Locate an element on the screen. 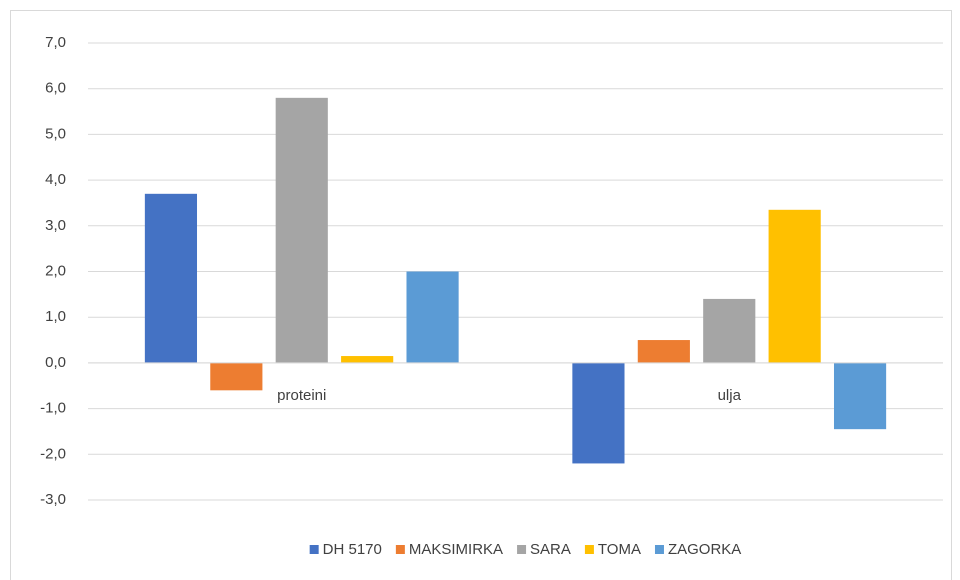  y-tick-label: 0,0 is located at coordinates (55, 362).